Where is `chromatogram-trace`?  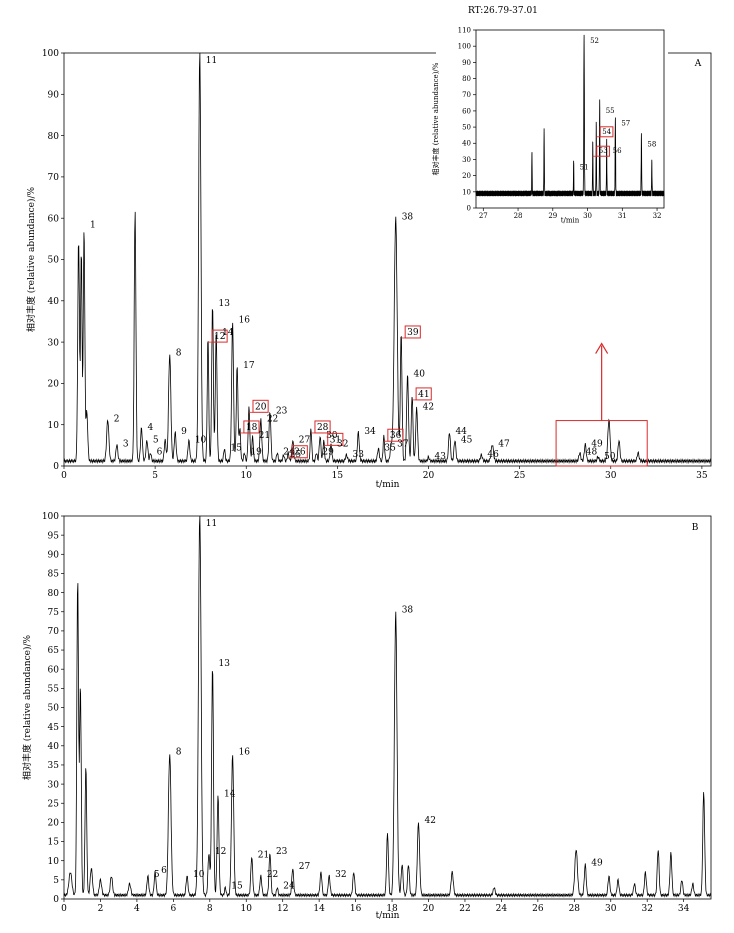 chromatogram-trace is located at coordinates (570, 115).